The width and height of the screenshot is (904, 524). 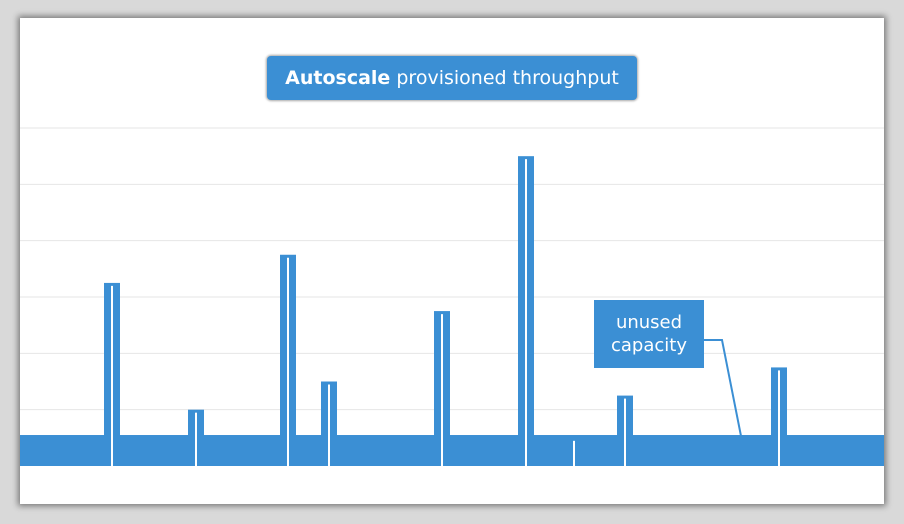 I want to click on baseline-band, so click(x=452, y=450).